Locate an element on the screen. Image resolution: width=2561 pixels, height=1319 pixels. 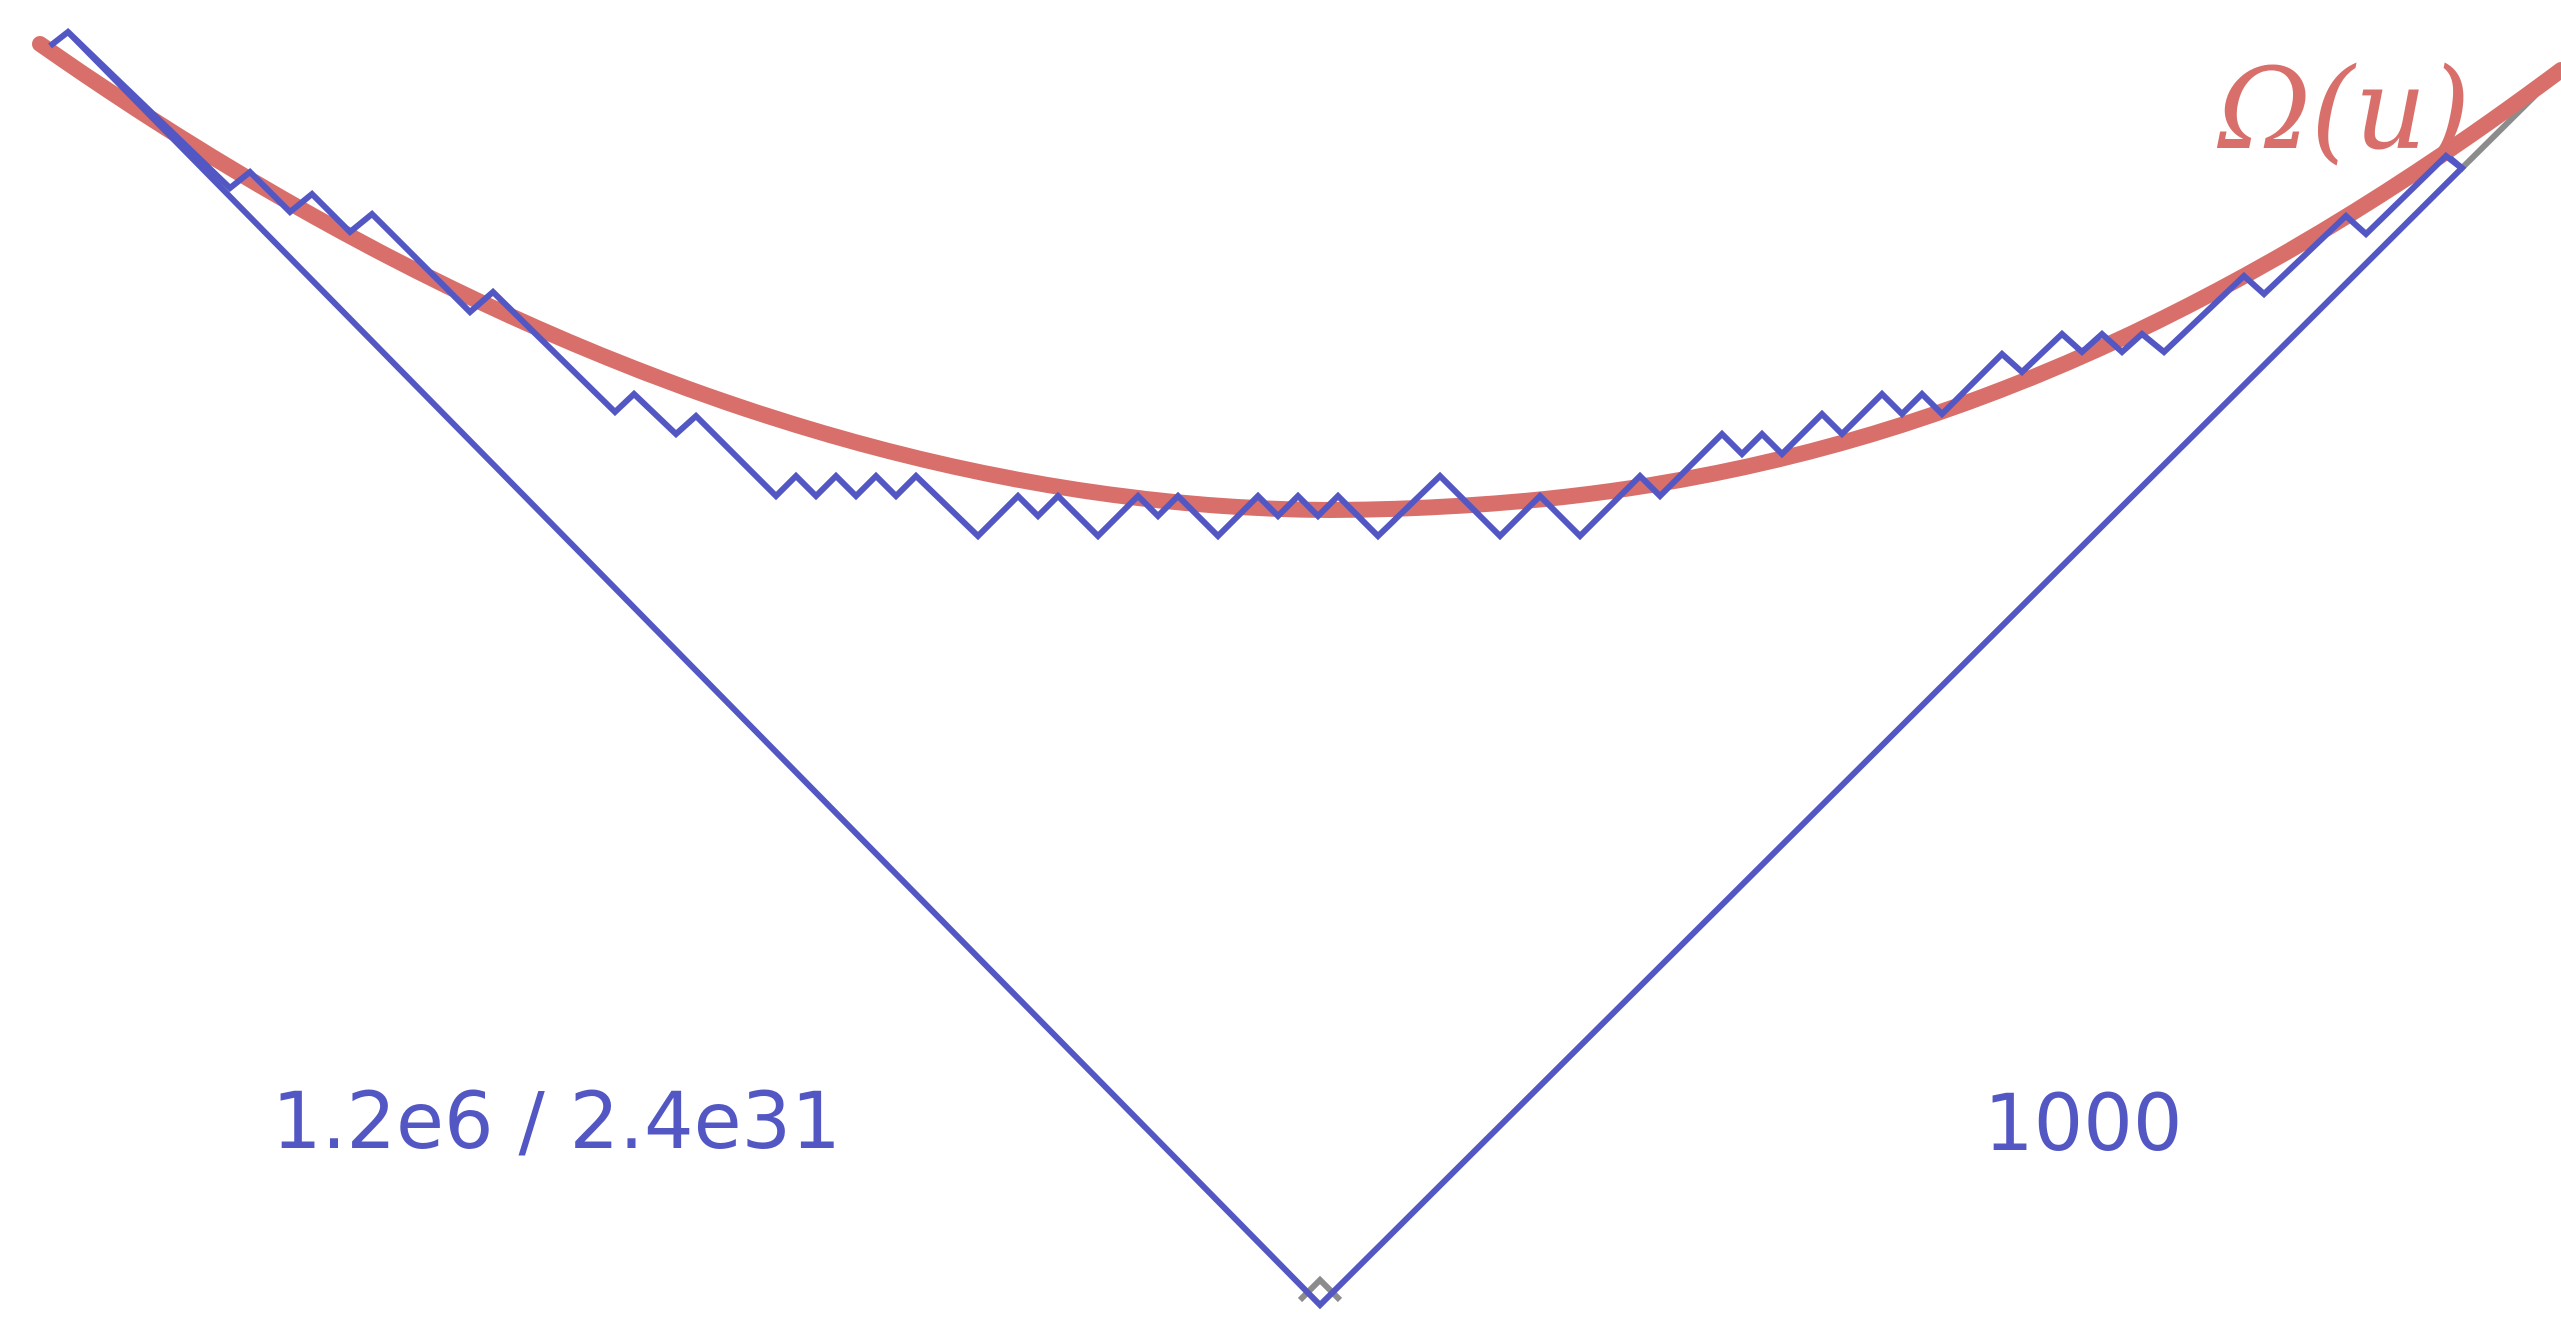
left-count-label: 1.2e6 / 2.4e31 is located at coordinates (556, 1122).